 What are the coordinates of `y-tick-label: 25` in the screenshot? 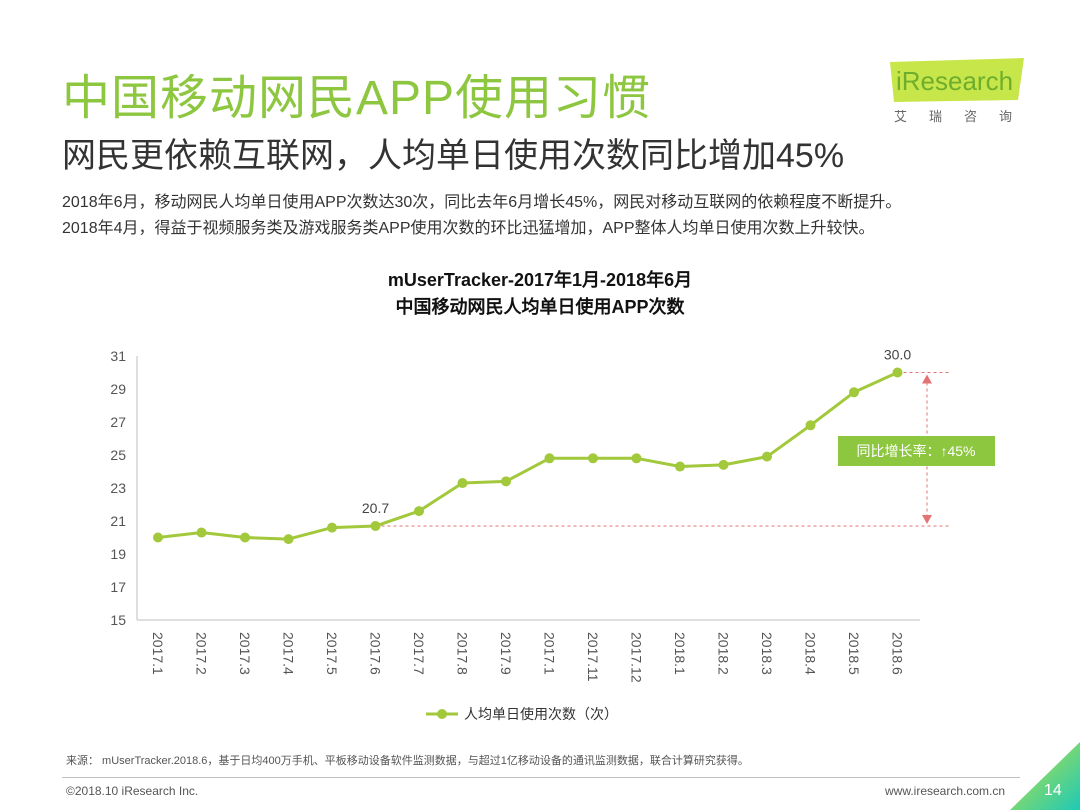 It's located at (118, 455).